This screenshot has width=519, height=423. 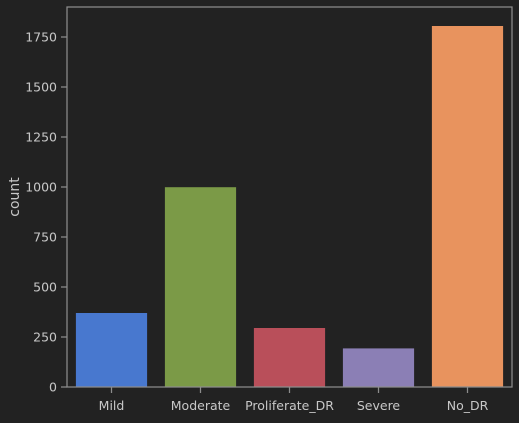 I want to click on x-tick-label: No_DR, so click(x=468, y=405).